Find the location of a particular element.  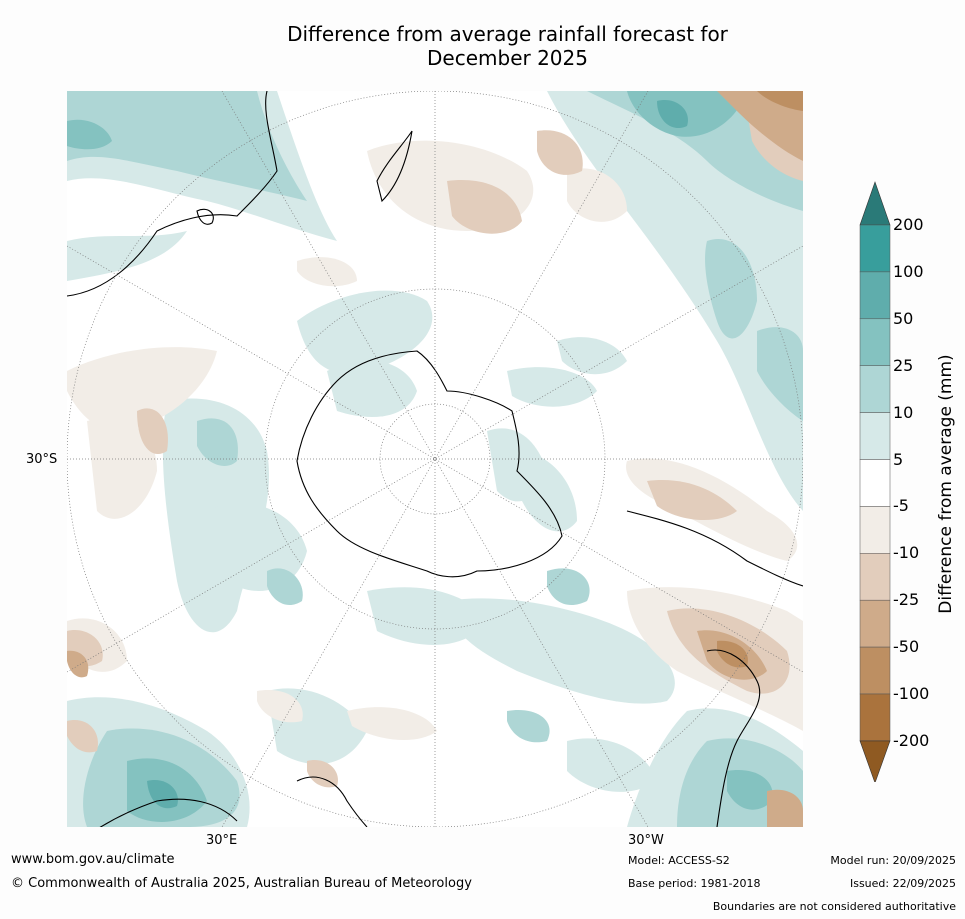

colorbar-swatch-neutral is located at coordinates (875, 483).